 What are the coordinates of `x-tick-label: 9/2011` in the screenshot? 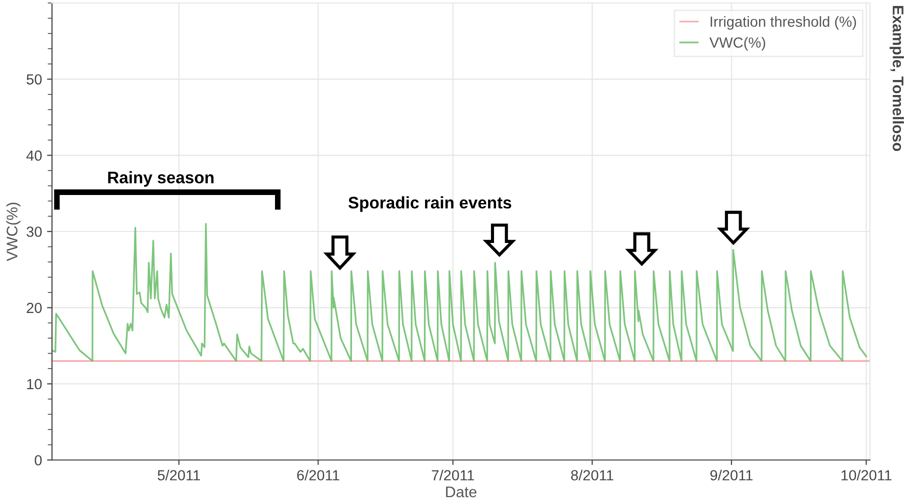 It's located at (731, 475).